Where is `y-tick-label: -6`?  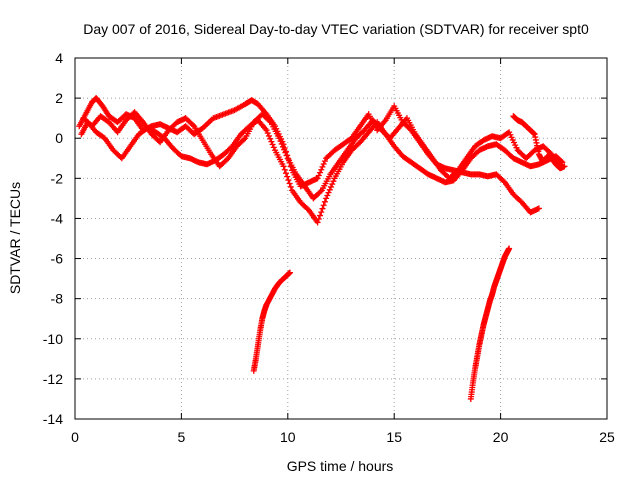
y-tick-label: -6 is located at coordinates (57, 259).